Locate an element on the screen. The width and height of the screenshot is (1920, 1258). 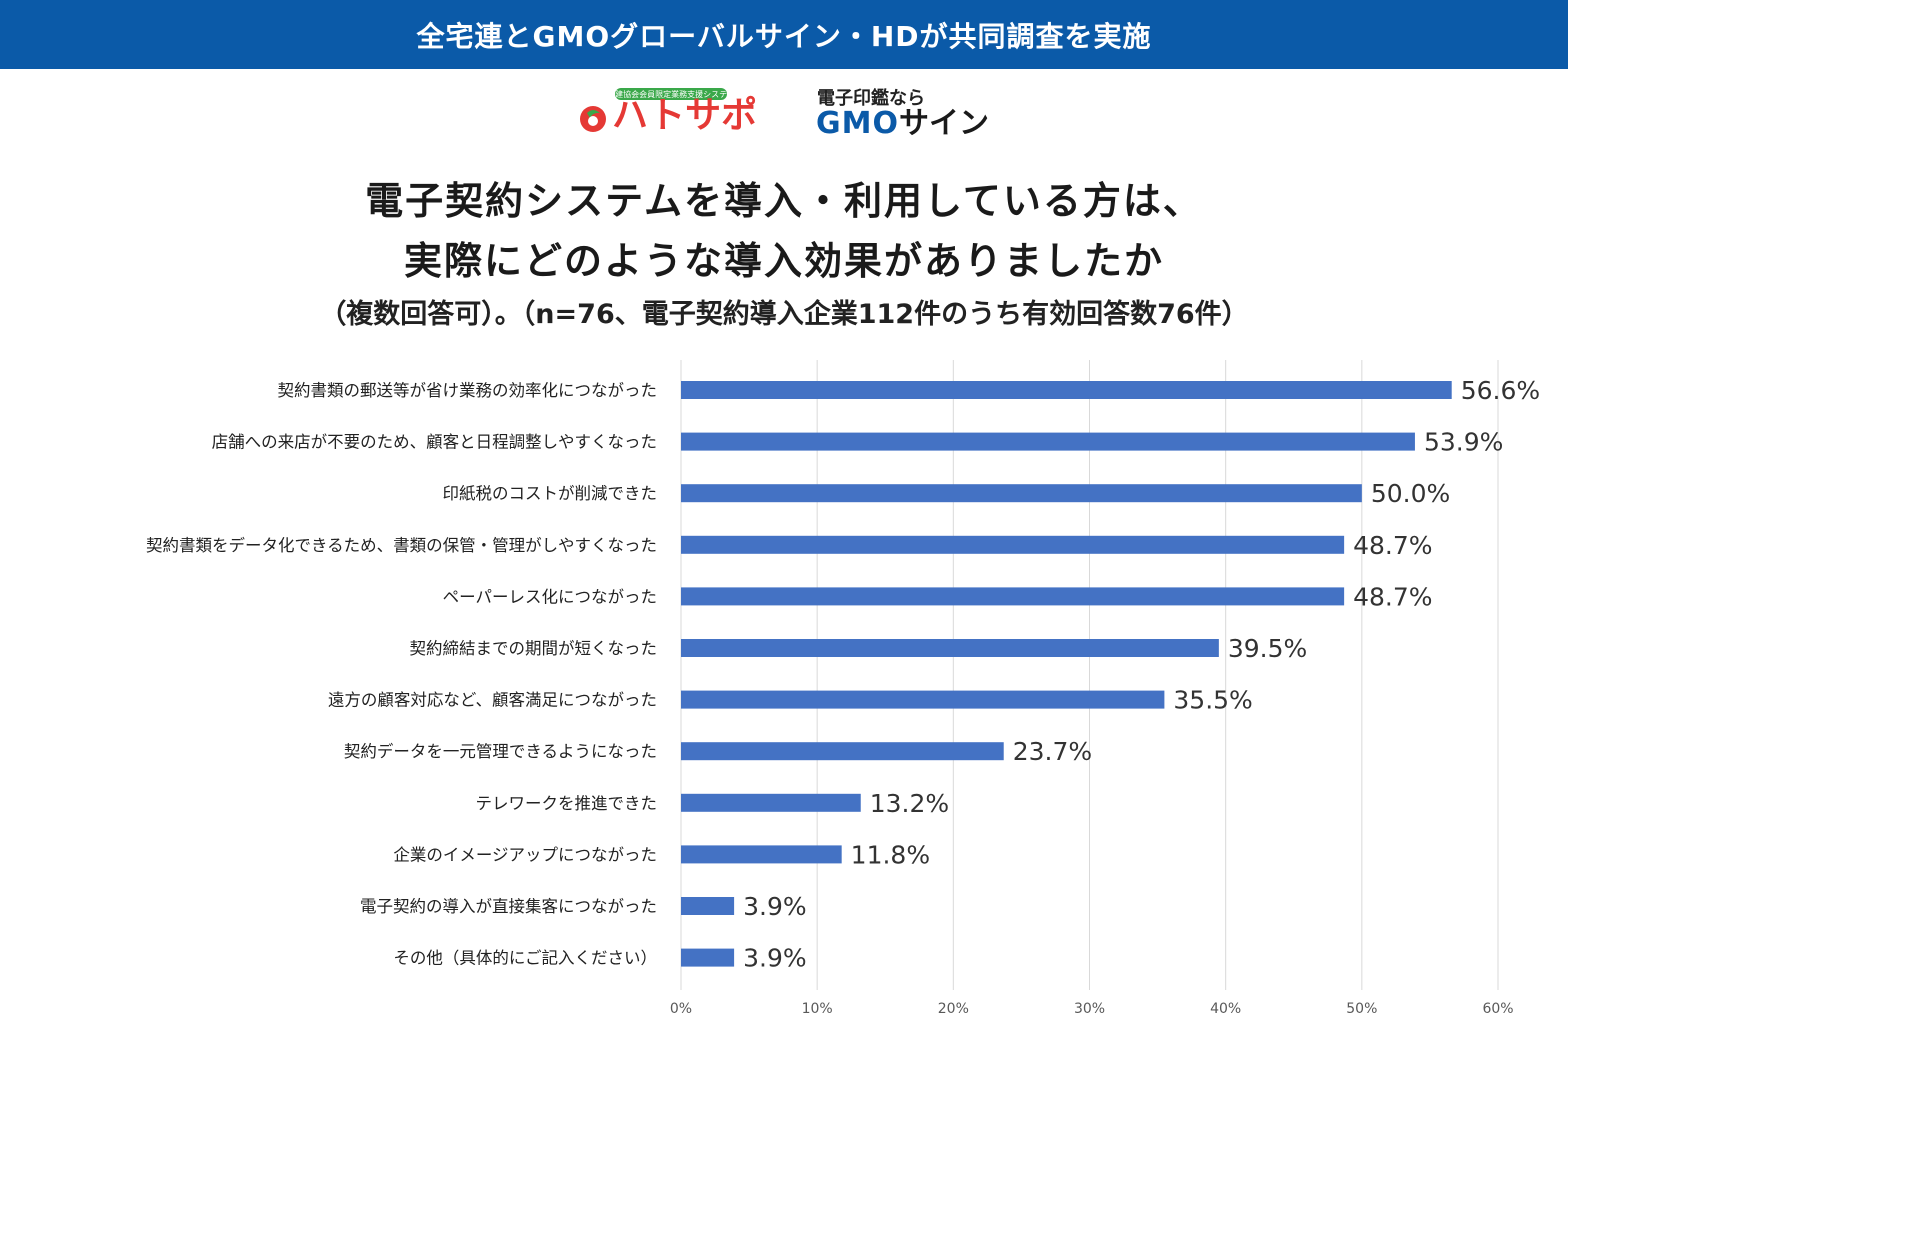
x-tick-label: 40% is located at coordinates (1225, 1009).